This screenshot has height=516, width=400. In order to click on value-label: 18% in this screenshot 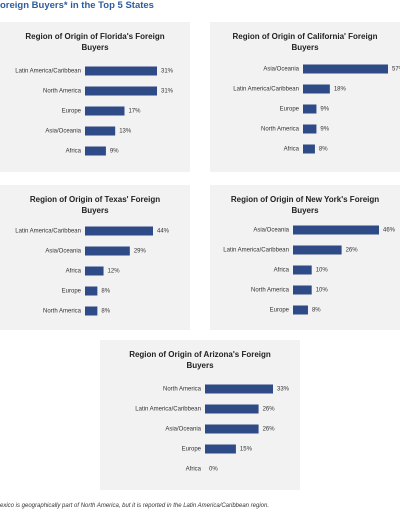, I will do `click(340, 90)`.